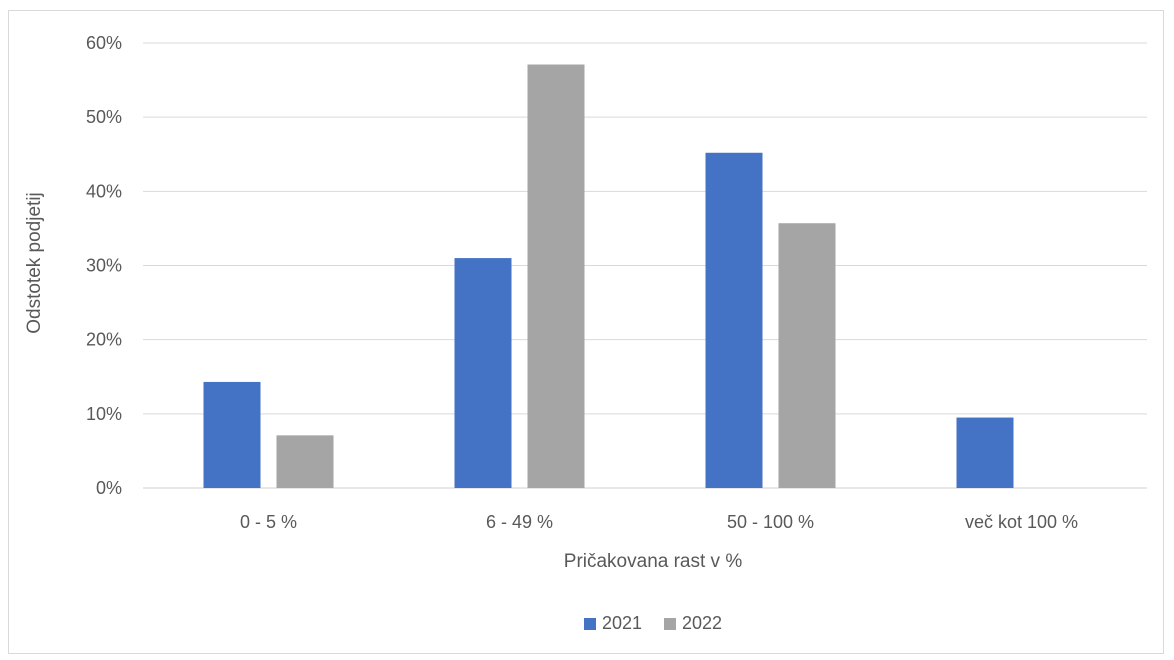 The width and height of the screenshot is (1174, 660). I want to click on x-axis-ticks: 0 - 5 % 6 - 49 % 50 - 100 % več kot 100 %, so click(659, 522).